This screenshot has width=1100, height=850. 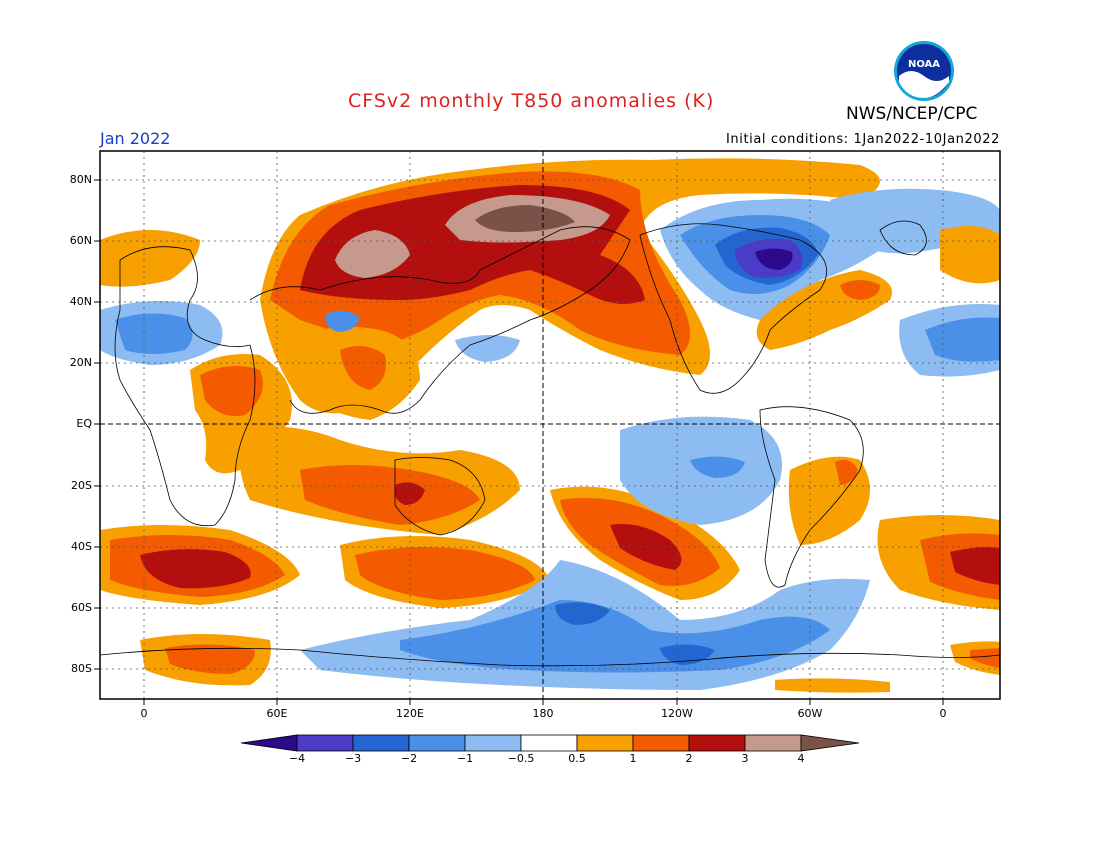 I want to click on colorbar-label: −4, so click(x=297, y=758).